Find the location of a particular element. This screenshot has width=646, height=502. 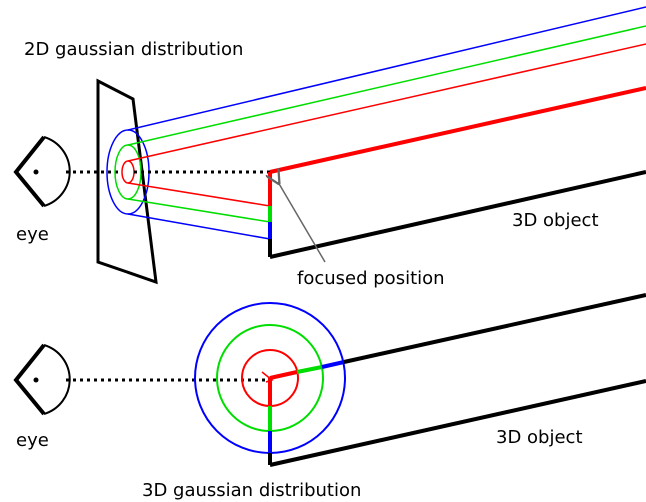

eye-icon-top is located at coordinates (42, 171).